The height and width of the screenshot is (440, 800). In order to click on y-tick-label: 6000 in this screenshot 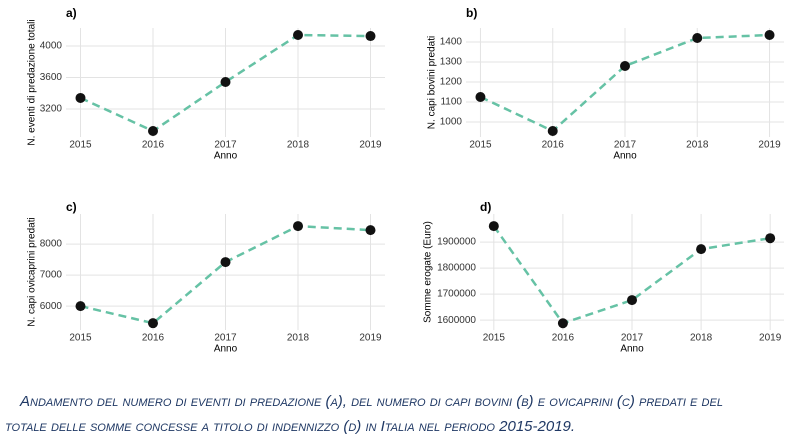, I will do `click(51, 306)`.